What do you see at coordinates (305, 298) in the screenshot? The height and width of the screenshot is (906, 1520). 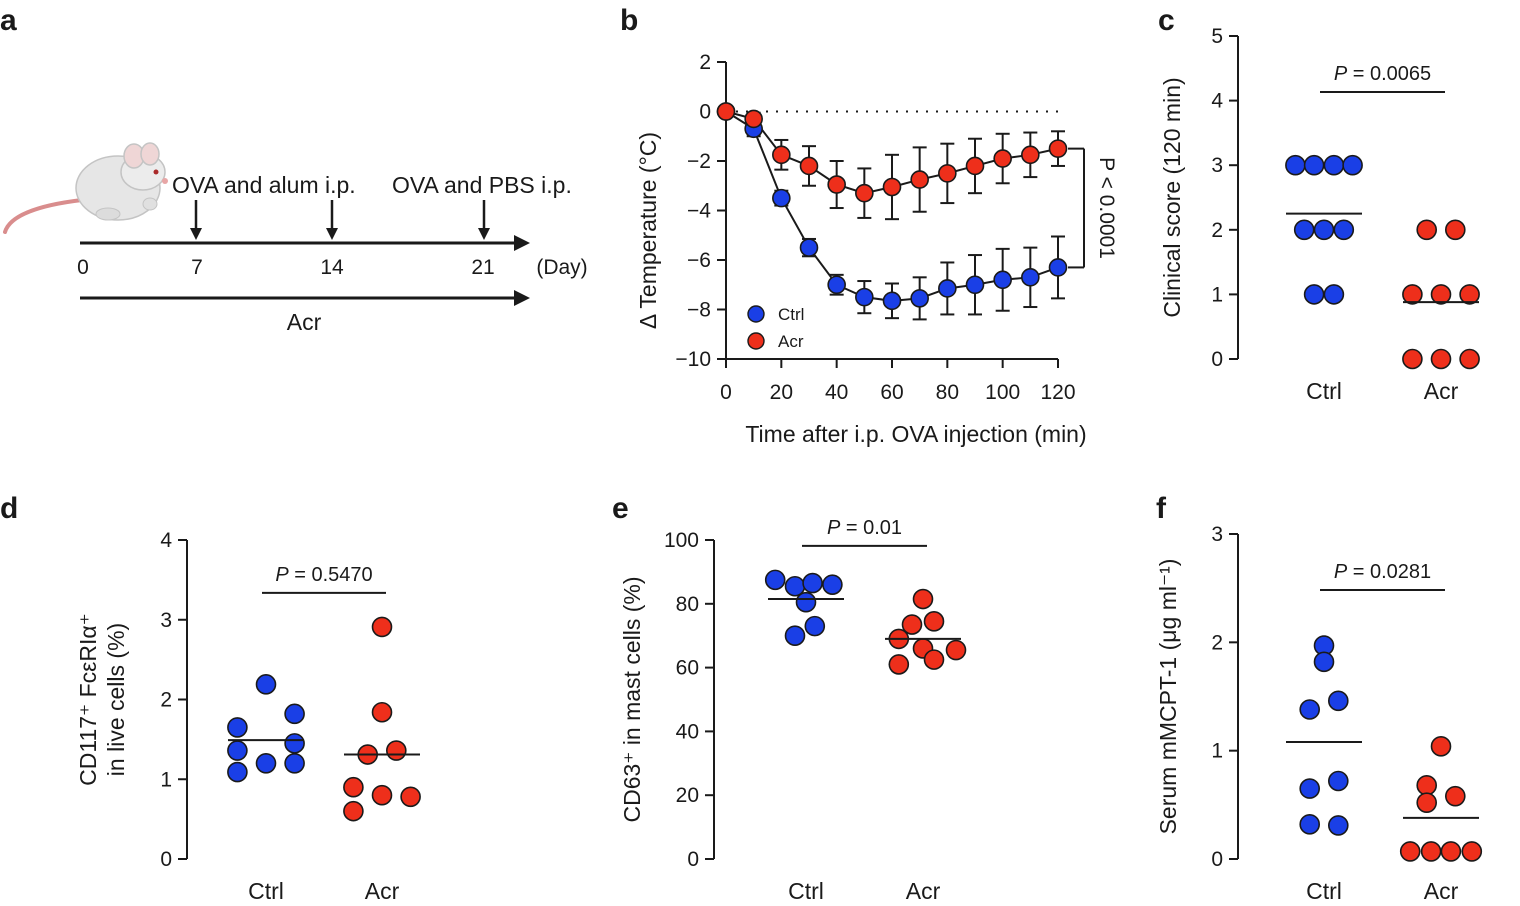 I see `treatment-arrow` at bounding box center [305, 298].